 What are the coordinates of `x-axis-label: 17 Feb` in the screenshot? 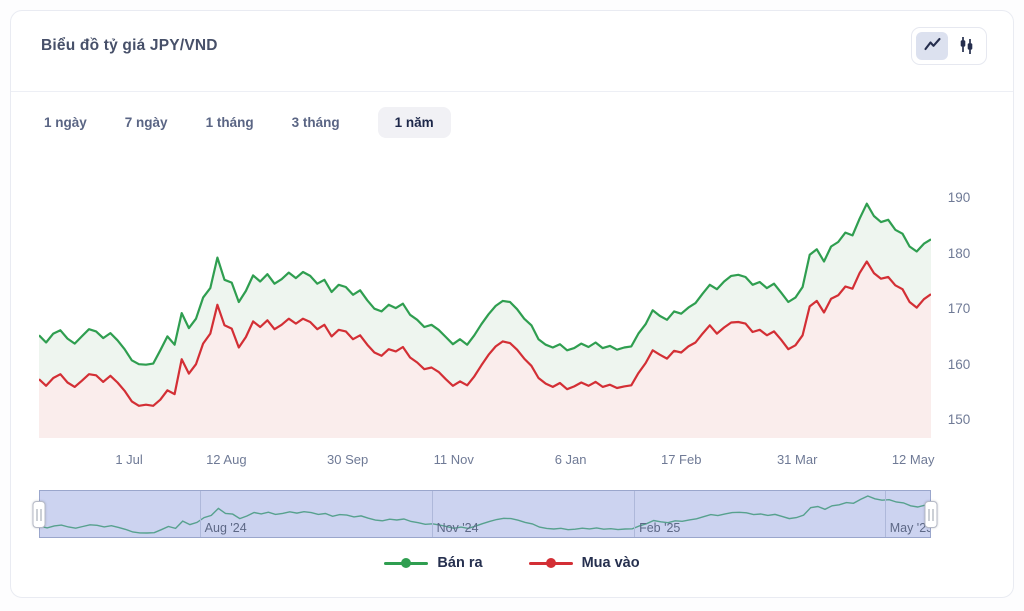 It's located at (681, 459).